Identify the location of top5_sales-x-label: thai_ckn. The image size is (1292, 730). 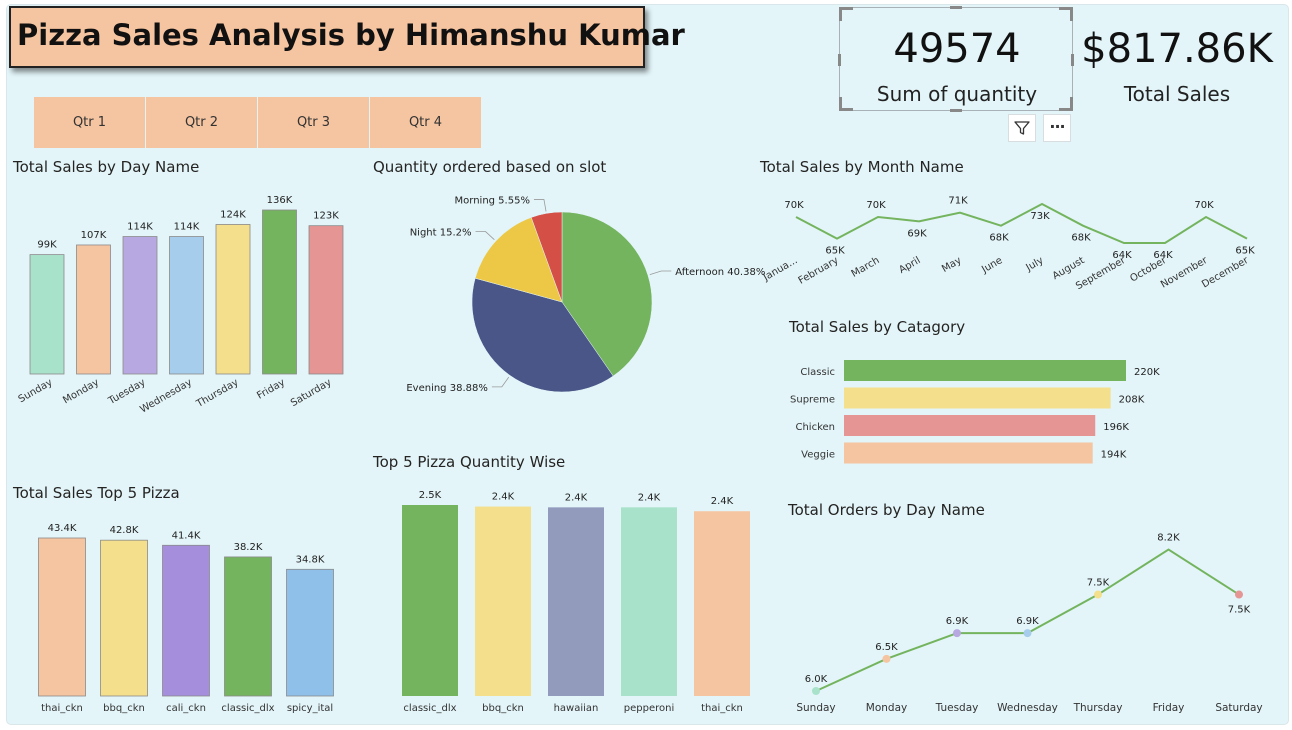
(62, 708).